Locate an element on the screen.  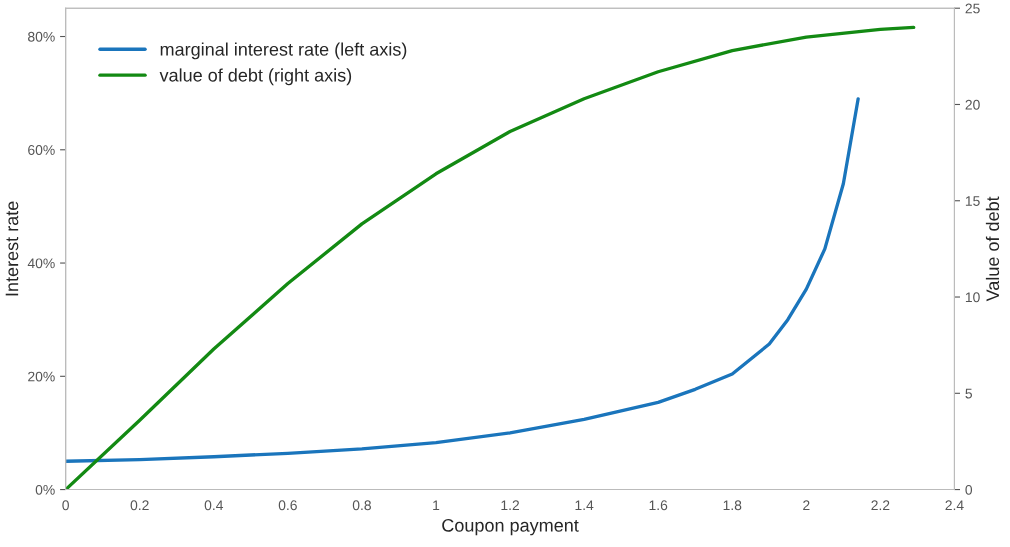
x-tick-label: 0.2 is located at coordinates (139, 505).